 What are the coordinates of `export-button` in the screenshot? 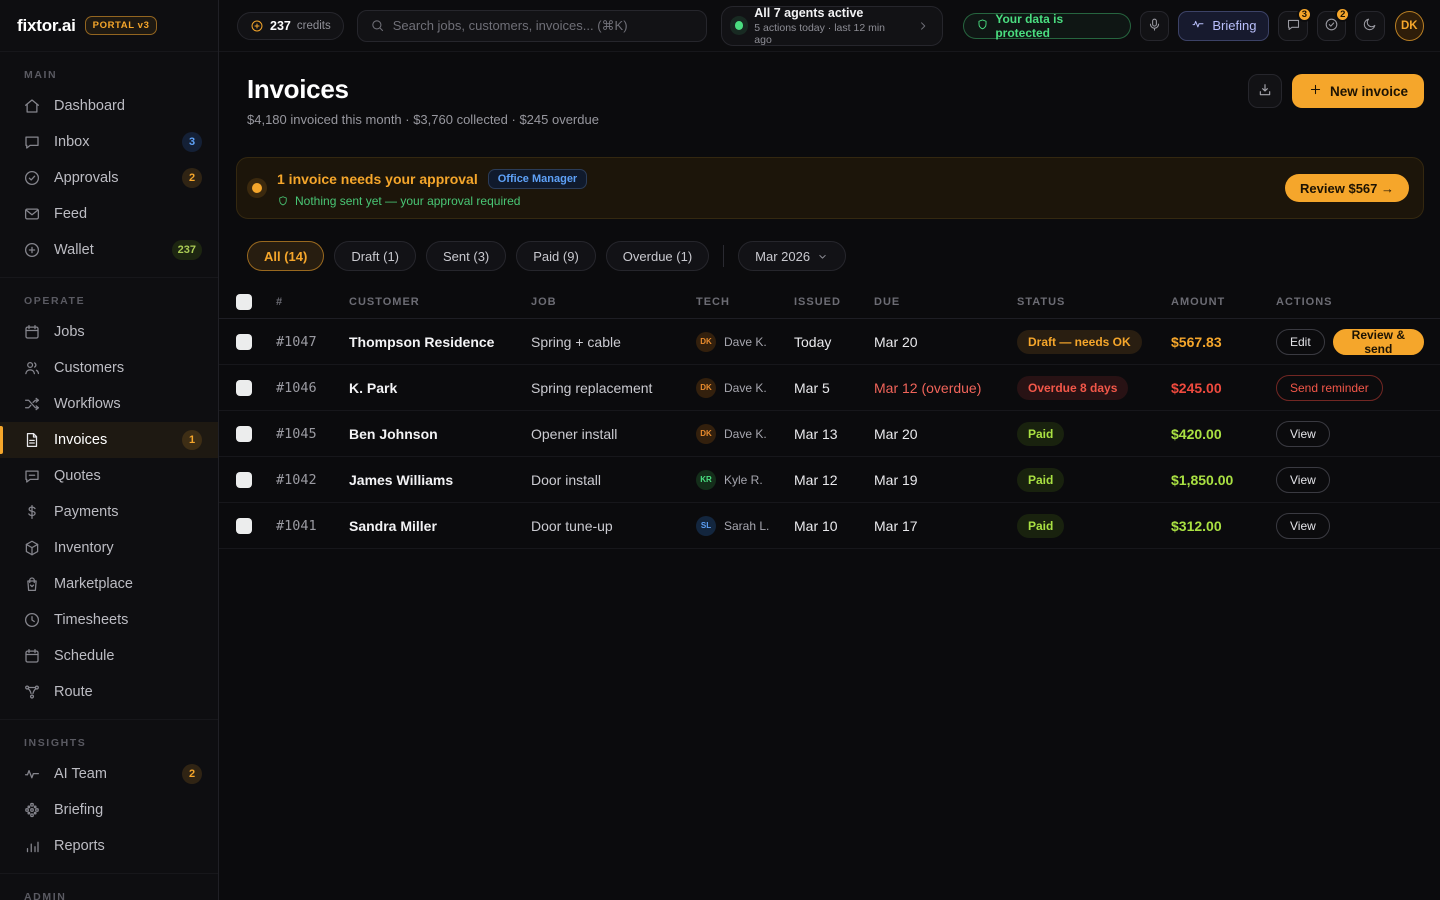 It's located at (1264, 91).